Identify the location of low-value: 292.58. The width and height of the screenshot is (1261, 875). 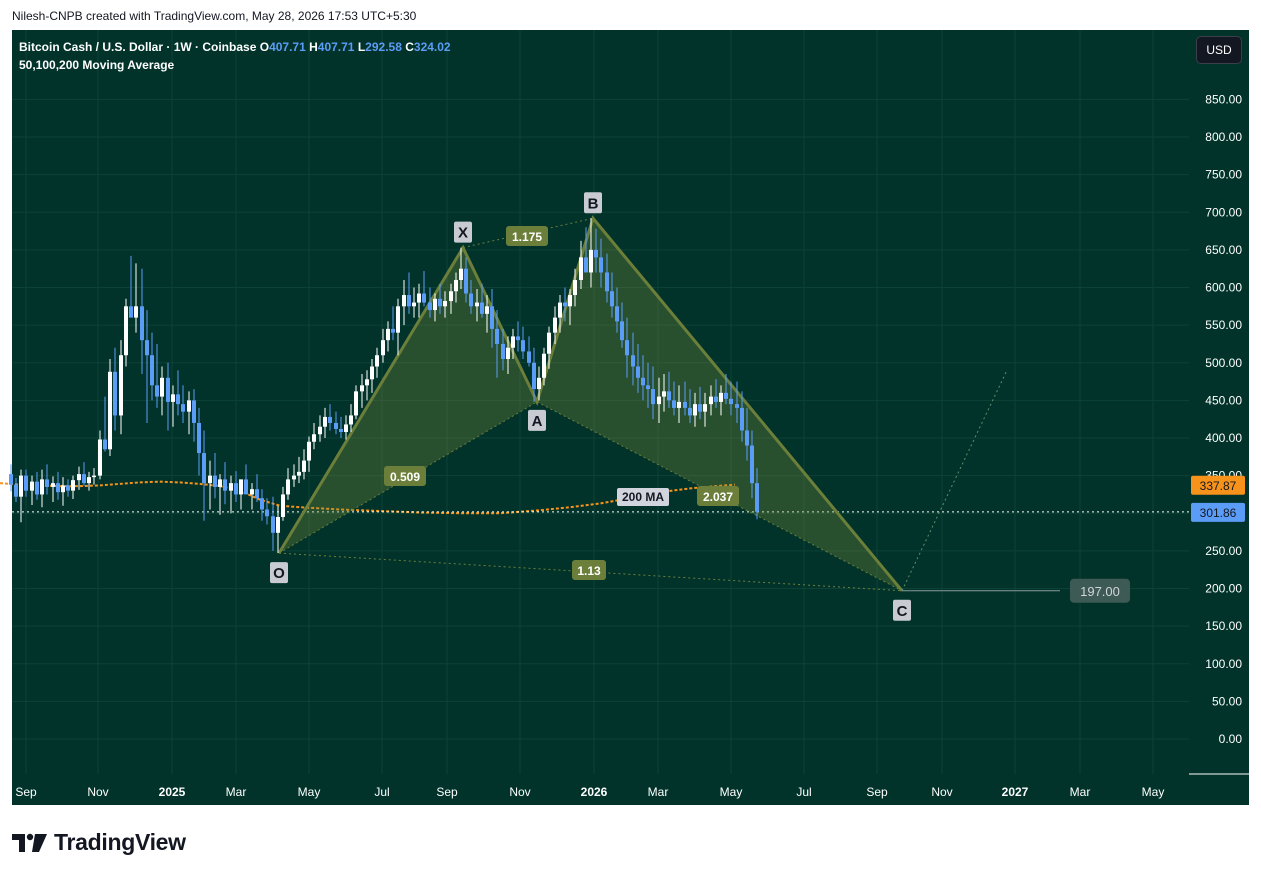
(383, 47).